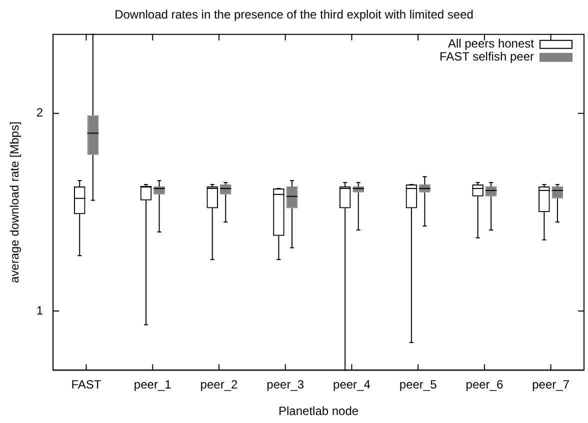 This screenshot has width=588, height=423. I want to click on x-tick-label: peer_4, so click(352, 385).